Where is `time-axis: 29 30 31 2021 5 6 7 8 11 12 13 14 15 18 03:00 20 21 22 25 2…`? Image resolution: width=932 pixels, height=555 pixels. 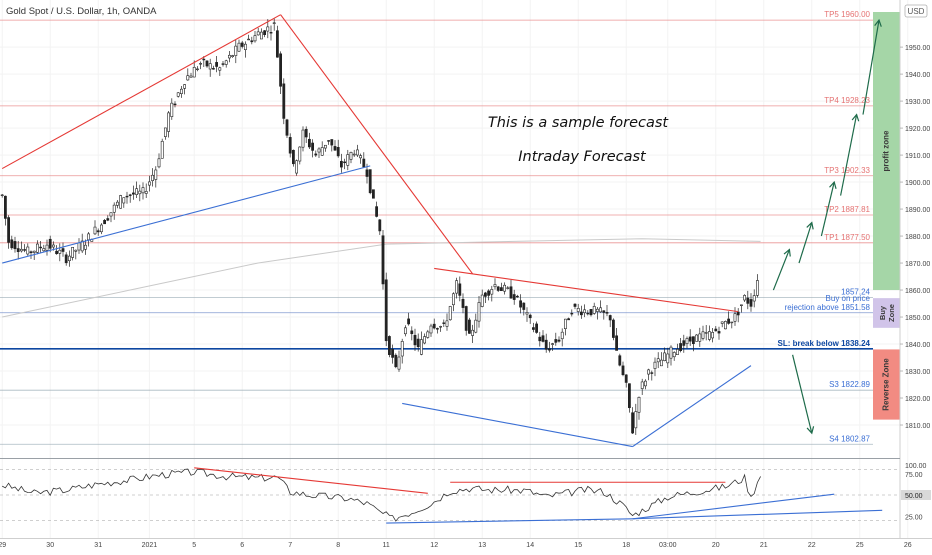 time-axis: 29 30 31 2021 5 6 7 8 11 12 13 14 15 18 03:00 20 21 22 25 2… is located at coordinates (466, 544).